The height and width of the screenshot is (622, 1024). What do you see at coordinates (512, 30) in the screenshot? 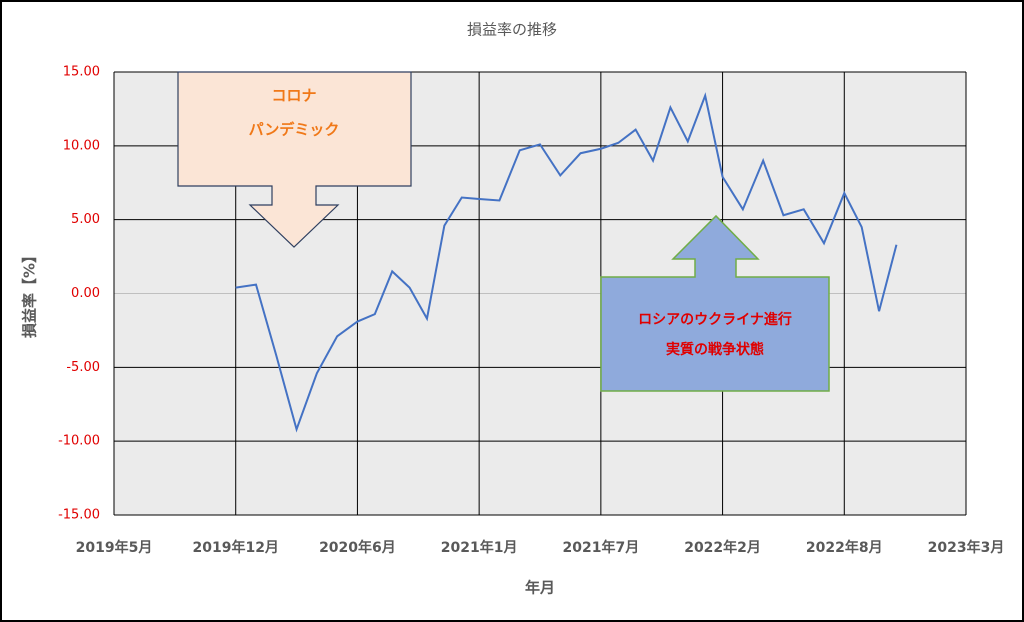
I see `chart-title: 損益率の推移` at bounding box center [512, 30].